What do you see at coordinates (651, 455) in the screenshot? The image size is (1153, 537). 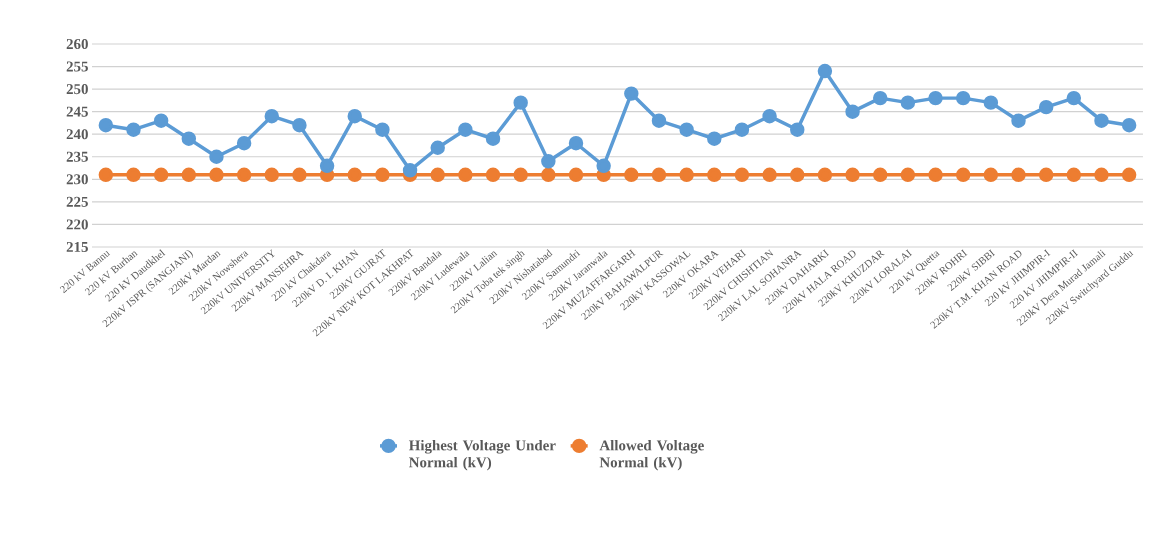 I see `legend-label: Allowed Voltage Normal (kV)` at bounding box center [651, 455].